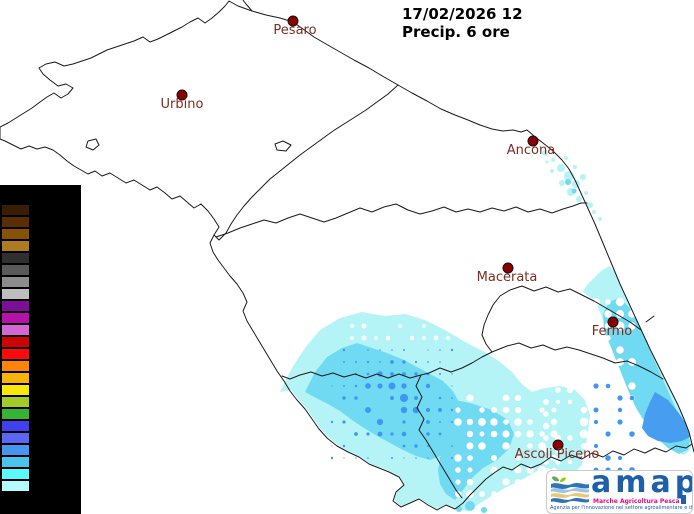 Image resolution: width=694 pixels, height=514 pixels. What do you see at coordinates (306, 162) in the screenshot?
I see `province-boundary-pesaro-ancona` at bounding box center [306, 162].